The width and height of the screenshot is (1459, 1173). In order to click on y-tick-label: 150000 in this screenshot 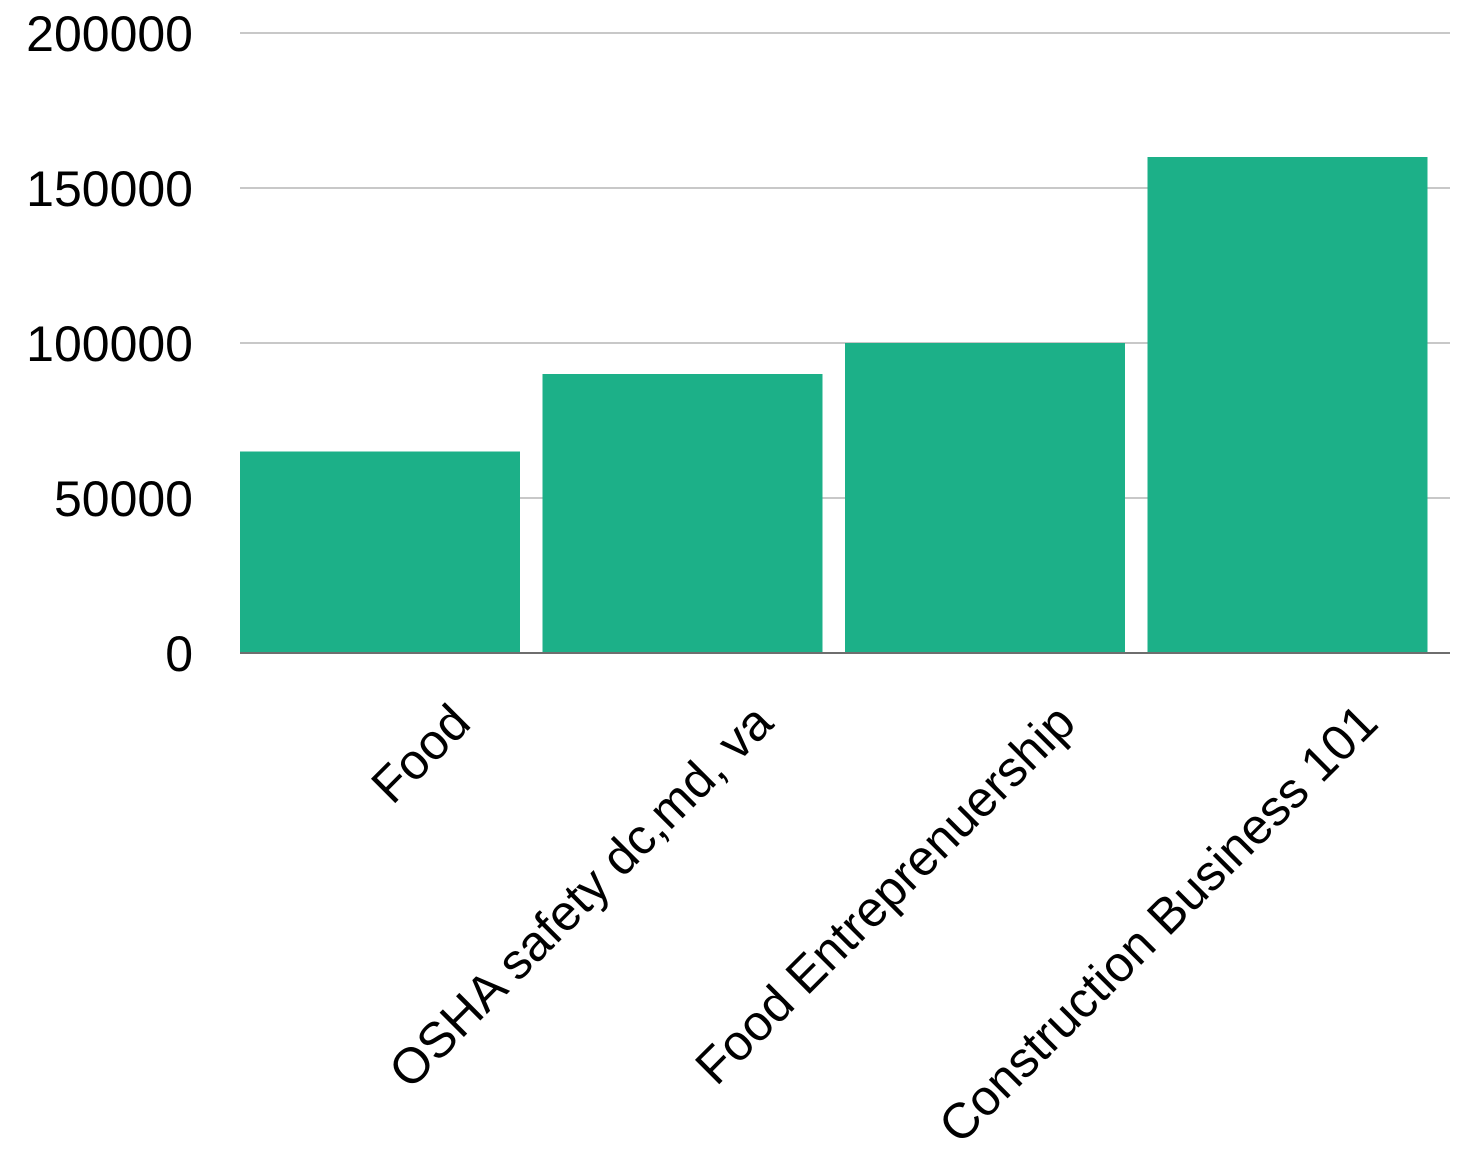, I will do `click(109, 189)`.